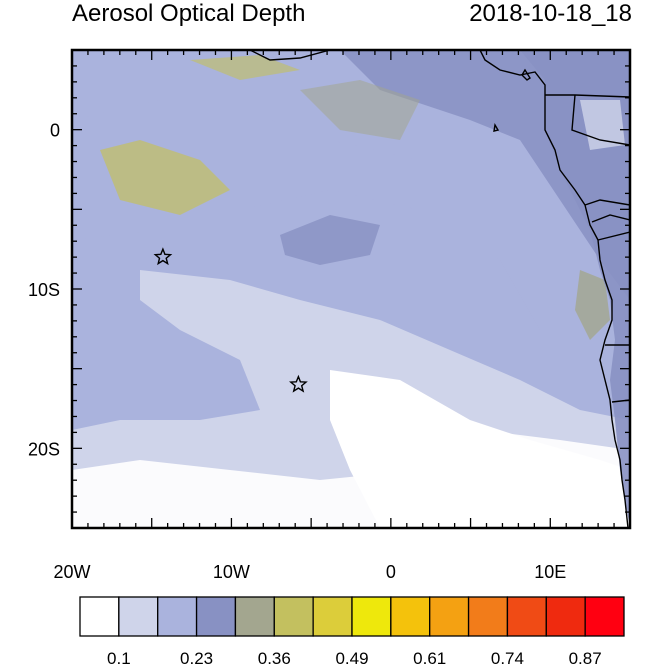 The image size is (650, 667). What do you see at coordinates (44, 449) in the screenshot?
I see `y-tick-label: 20S` at bounding box center [44, 449].